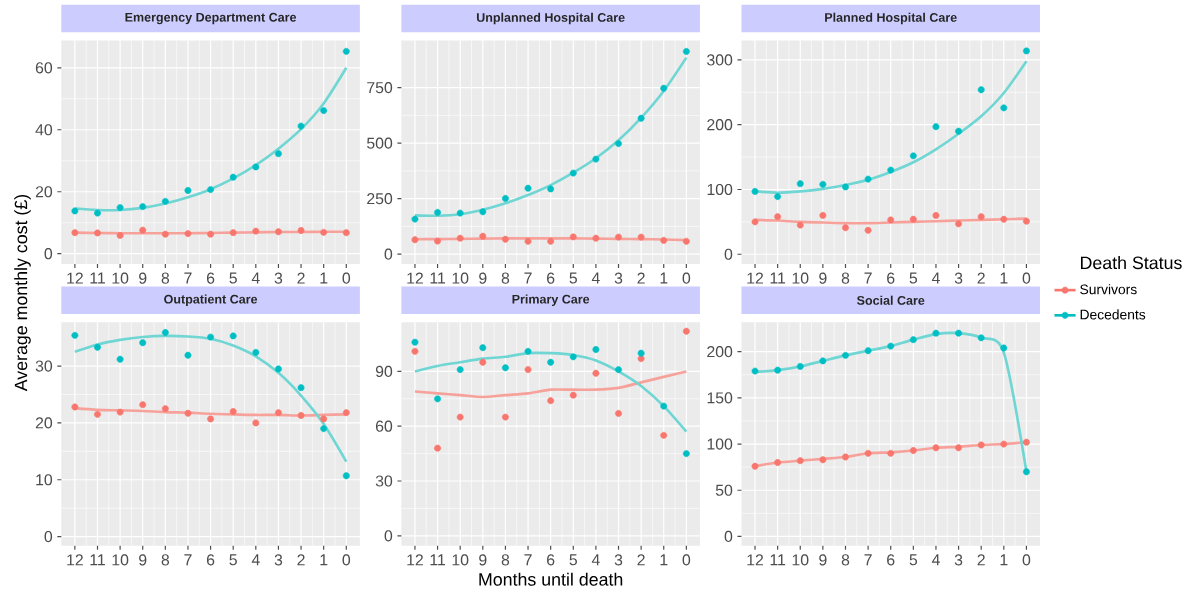 The height and width of the screenshot is (590, 1189). Describe the element at coordinates (301, 278) in the screenshot. I see `x-tick-label: 2` at that location.